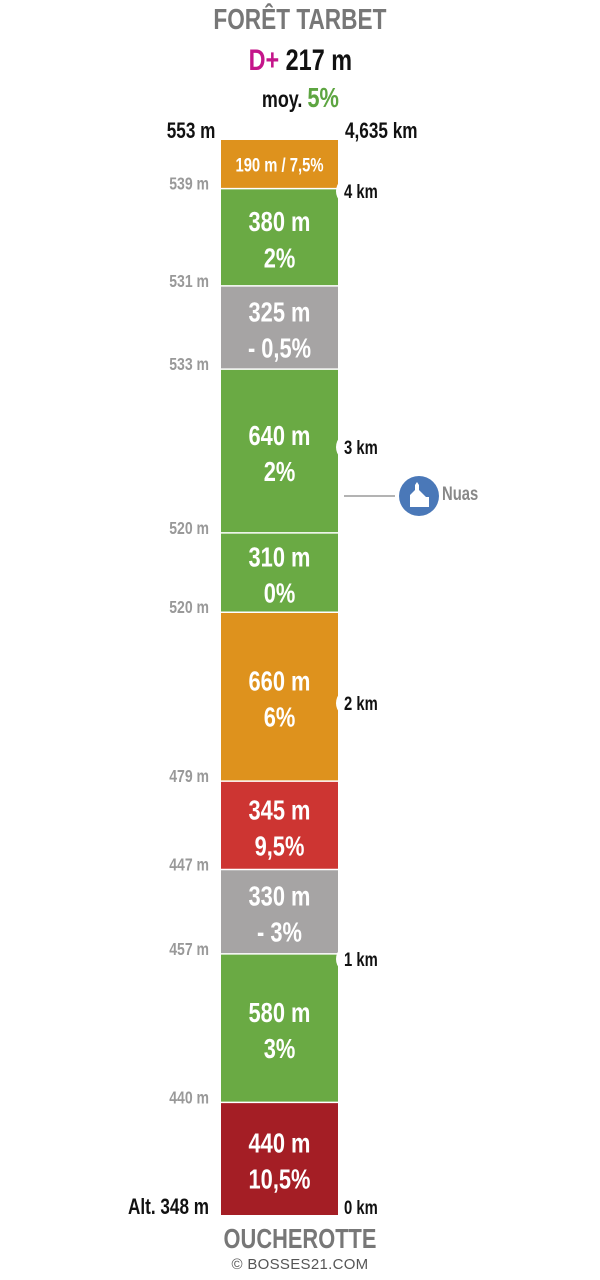 Image resolution: width=600 pixels, height=1280 pixels. What do you see at coordinates (280, 846) in the screenshot?
I see `segment-grade-label: 9,5%` at bounding box center [280, 846].